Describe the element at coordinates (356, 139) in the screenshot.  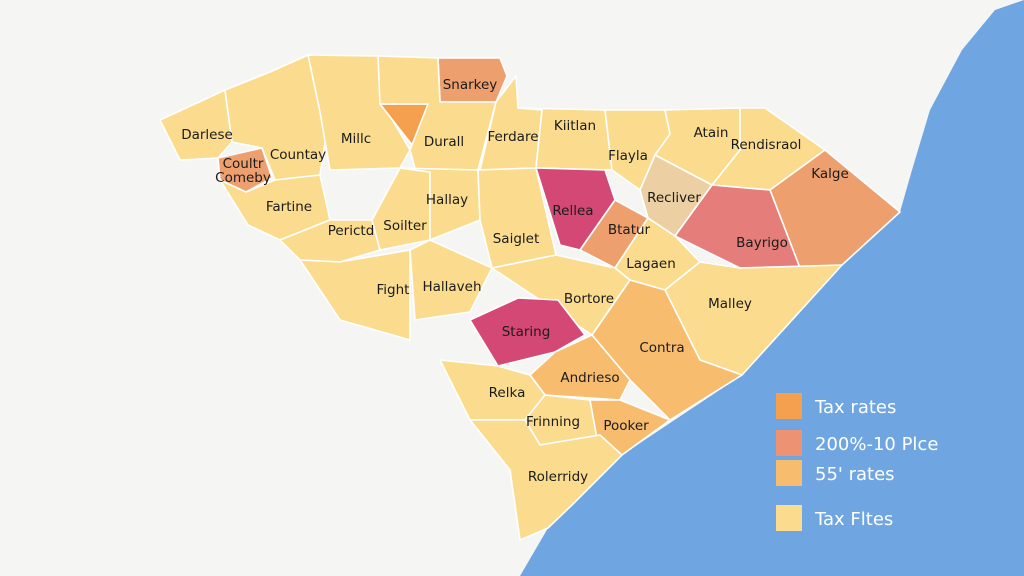
I see `county-label-millc: Millc` at that location.